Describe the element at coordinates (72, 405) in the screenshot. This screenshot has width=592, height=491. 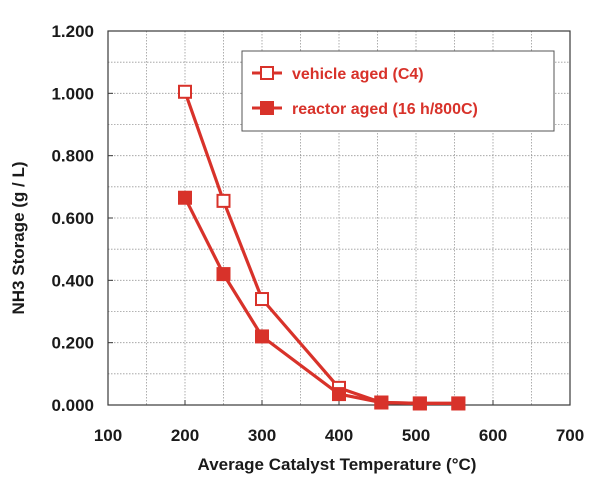
I see `y-tick-label: 0.000` at that location.